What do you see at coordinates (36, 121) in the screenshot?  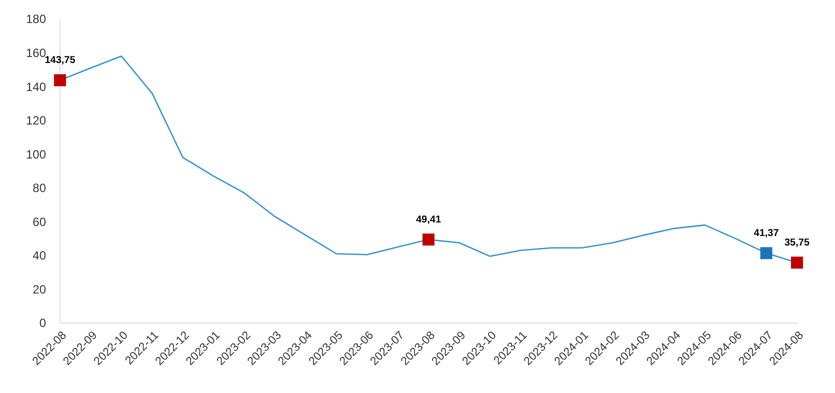 I see `y-tick-label: 120` at bounding box center [36, 121].